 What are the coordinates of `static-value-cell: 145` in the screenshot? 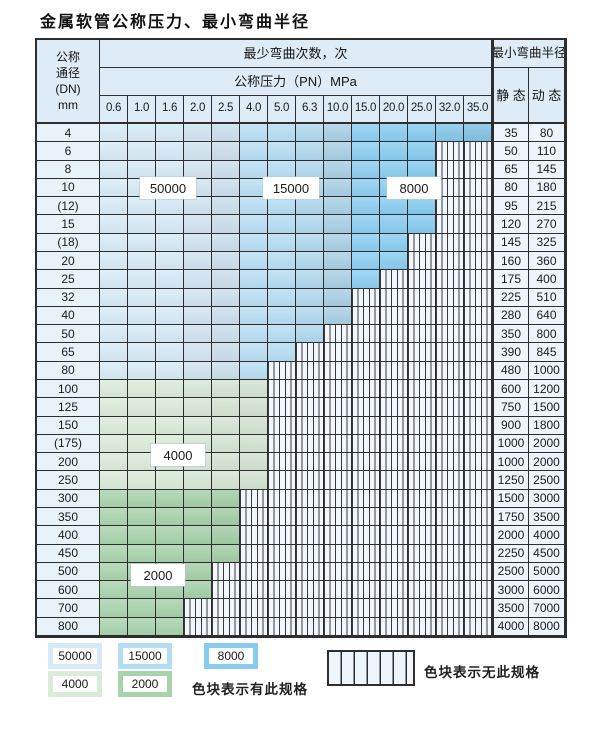 It's located at (510, 242).